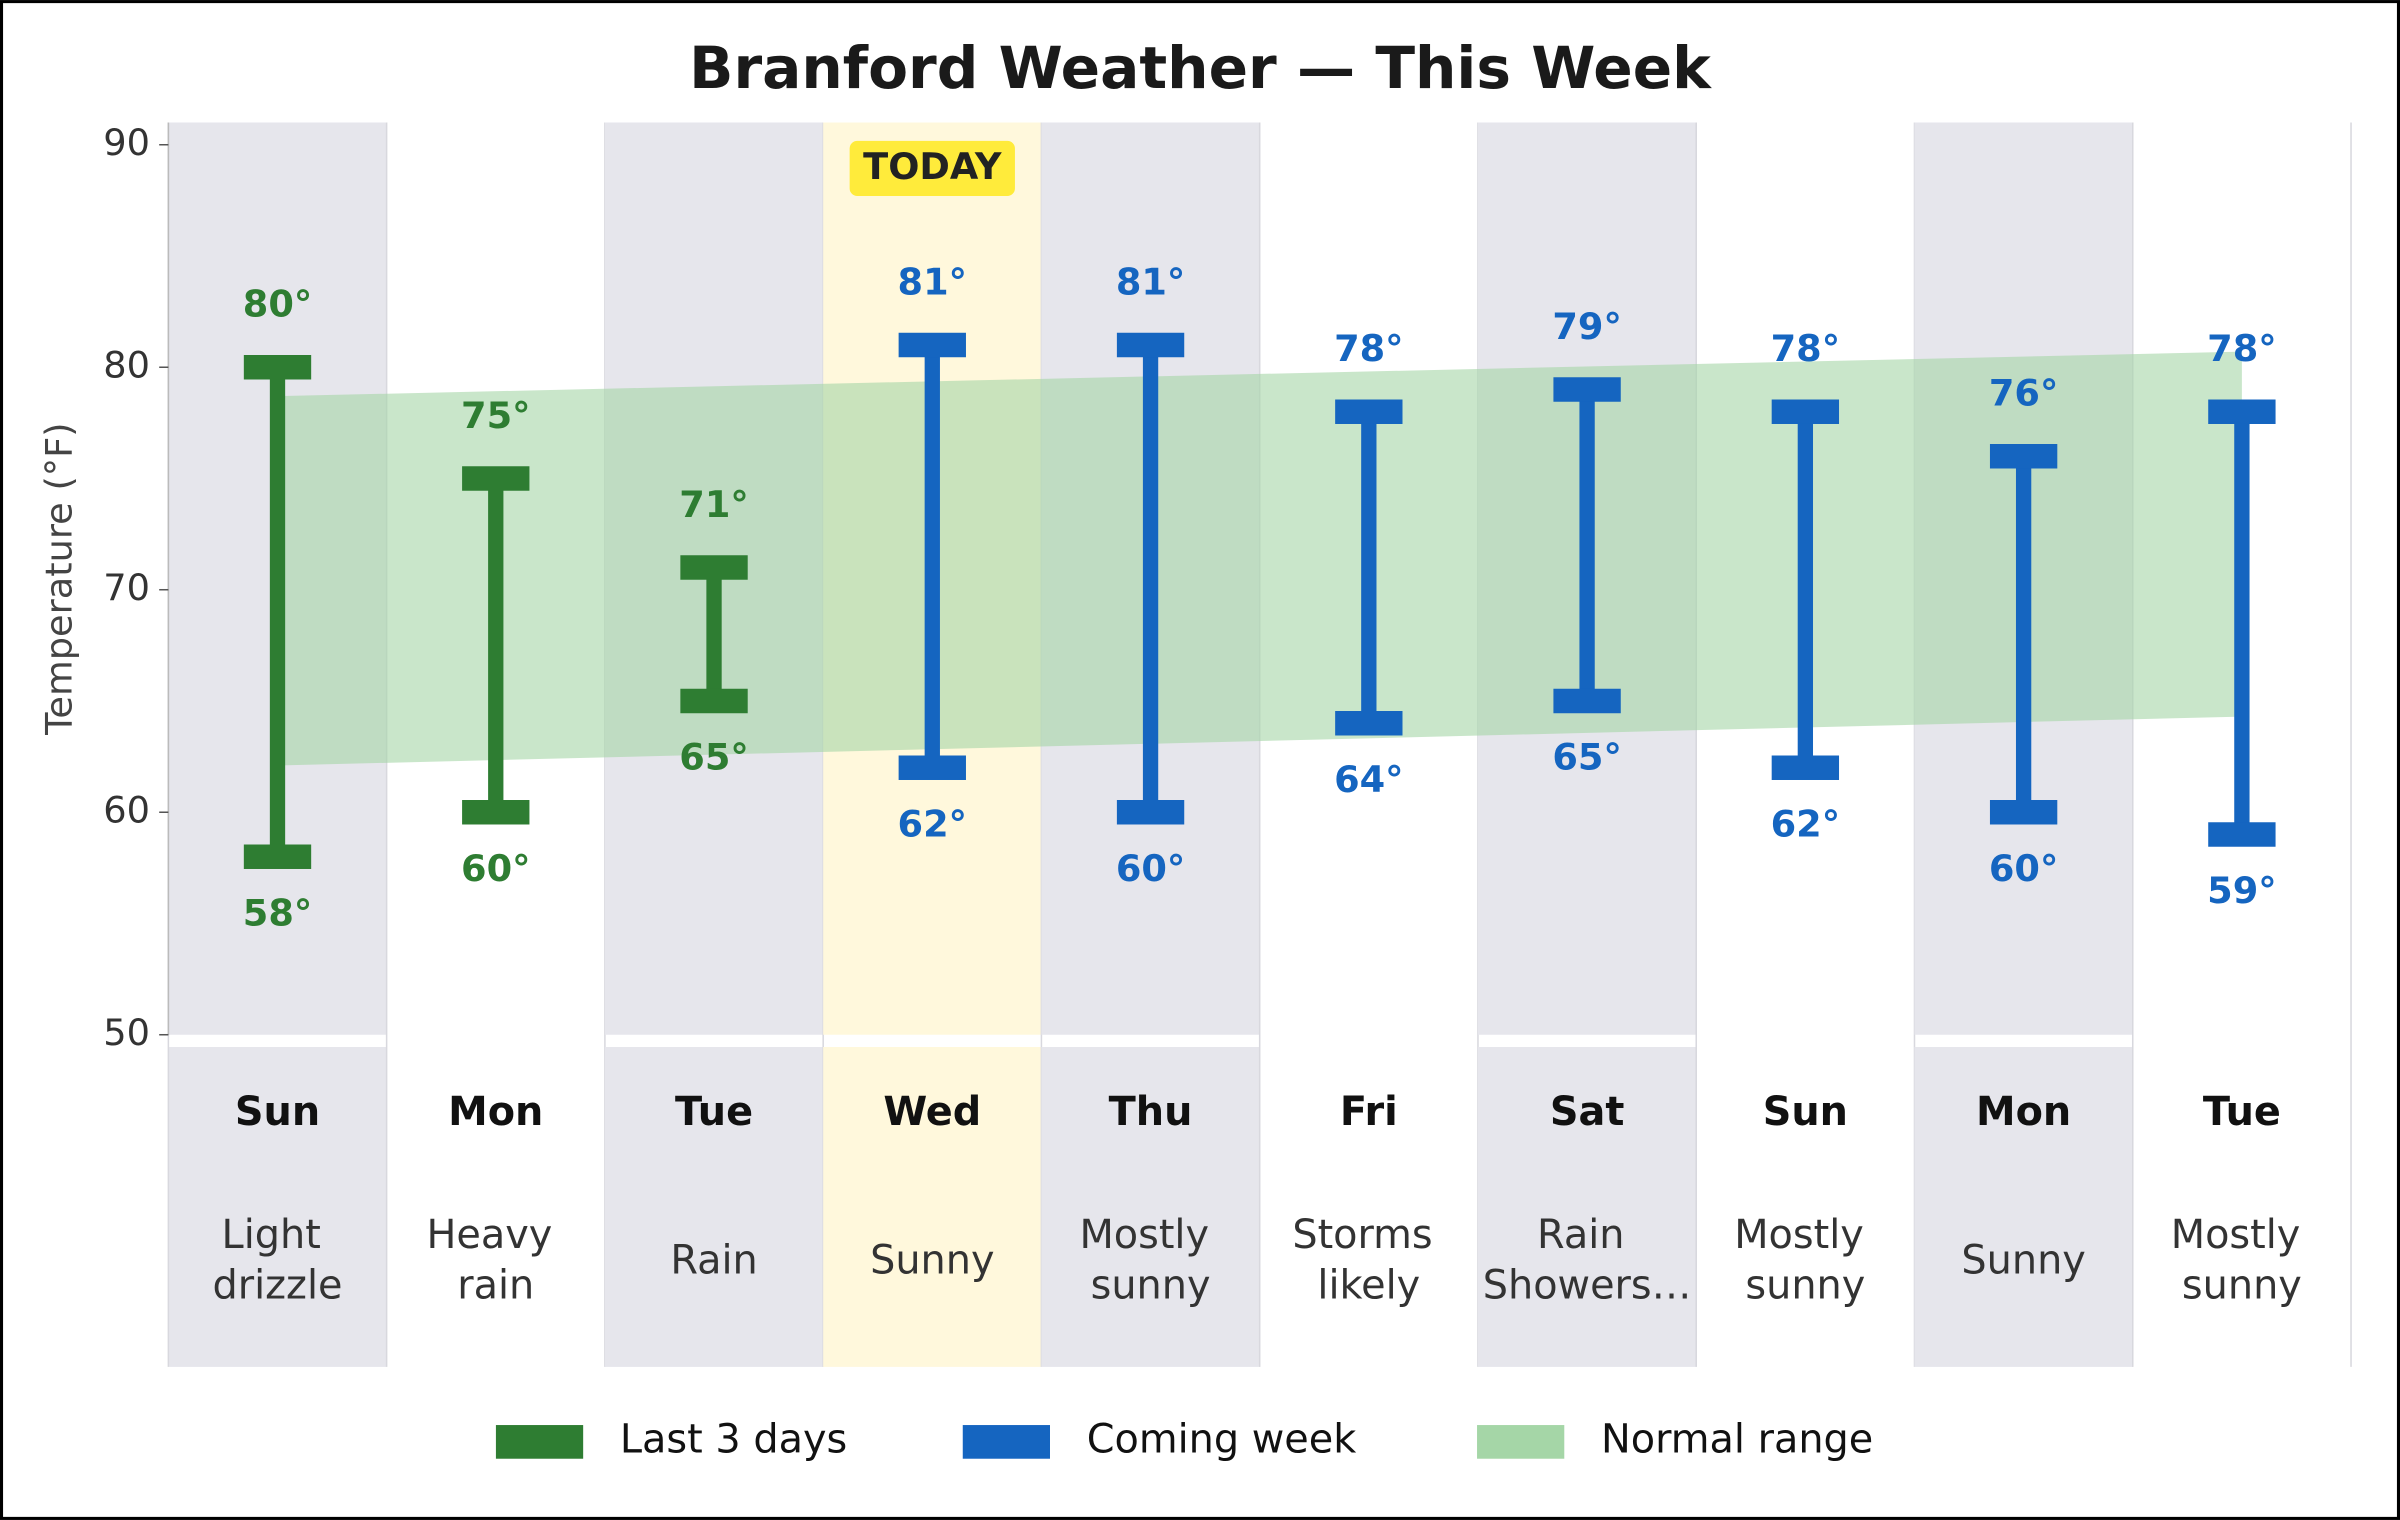 This screenshot has width=2400, height=1520. Describe the element at coordinates (126, 810) in the screenshot. I see `y-tick-label: 60` at that location.